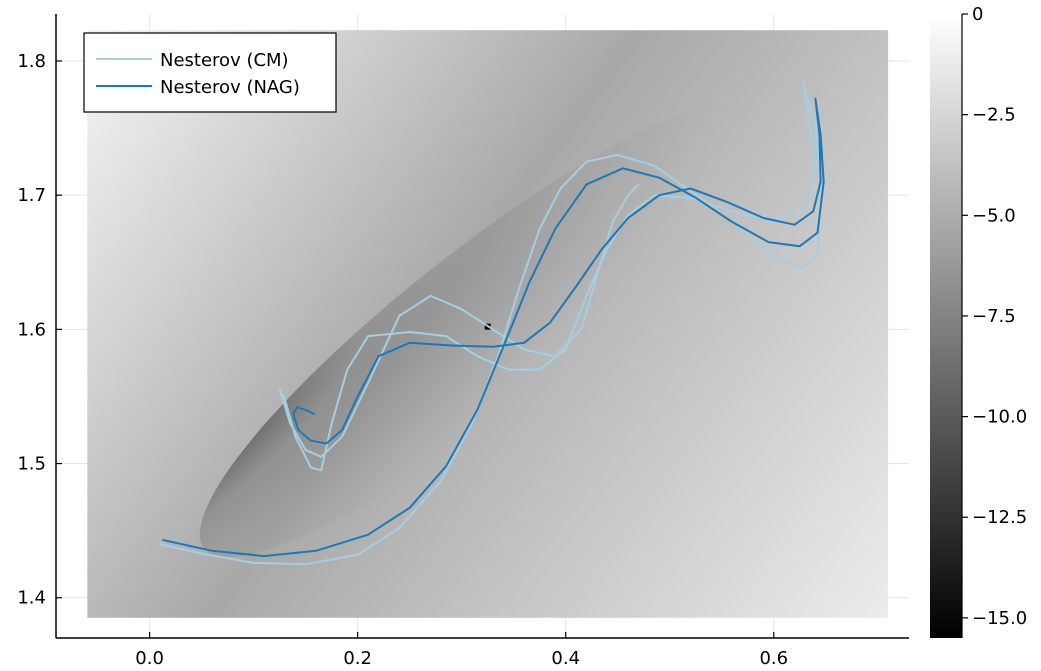 This screenshot has width=1041, height=671. I want to click on colorbar-tick-label-0: 0, so click(977, 14).